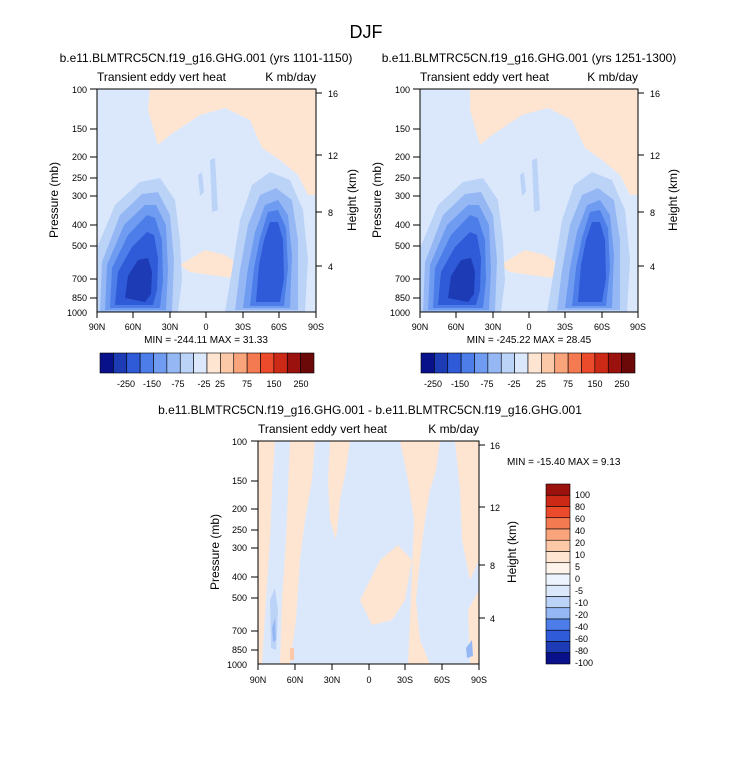 This screenshot has height=758, width=733. Describe the element at coordinates (580, 531) in the screenshot. I see `colorbar-label: 40` at that location.